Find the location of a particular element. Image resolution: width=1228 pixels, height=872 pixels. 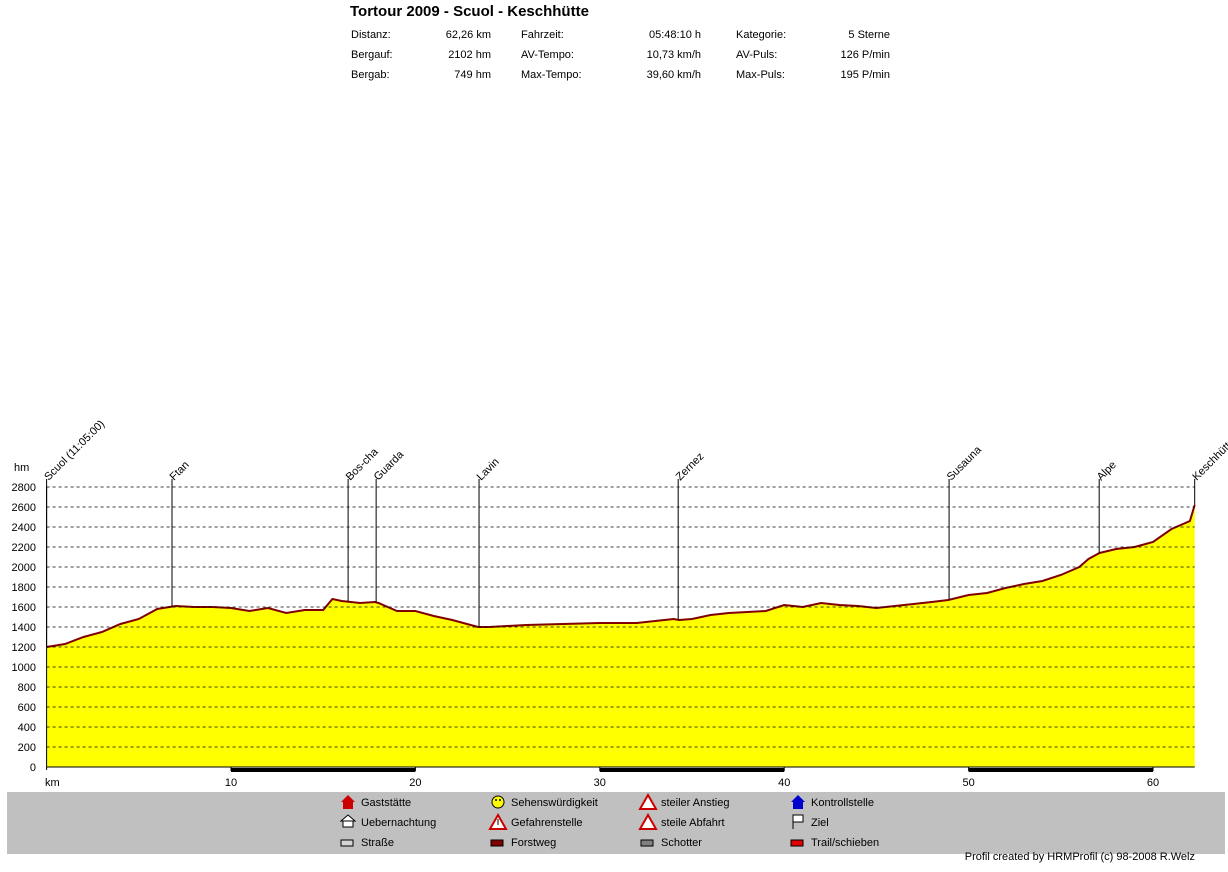

y-tick-label: 2400 is located at coordinates (24, 528).